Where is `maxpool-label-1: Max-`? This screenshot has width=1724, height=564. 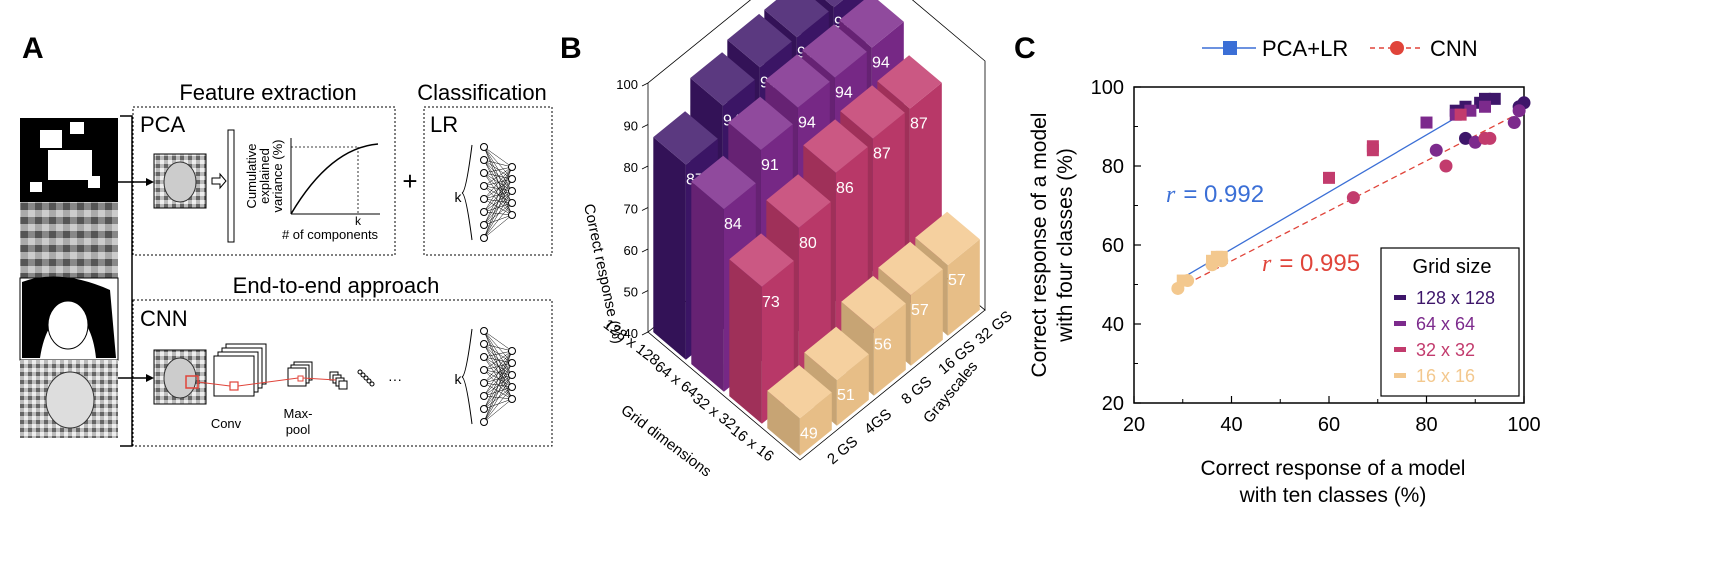 maxpool-label-1: Max- is located at coordinates (298, 413).